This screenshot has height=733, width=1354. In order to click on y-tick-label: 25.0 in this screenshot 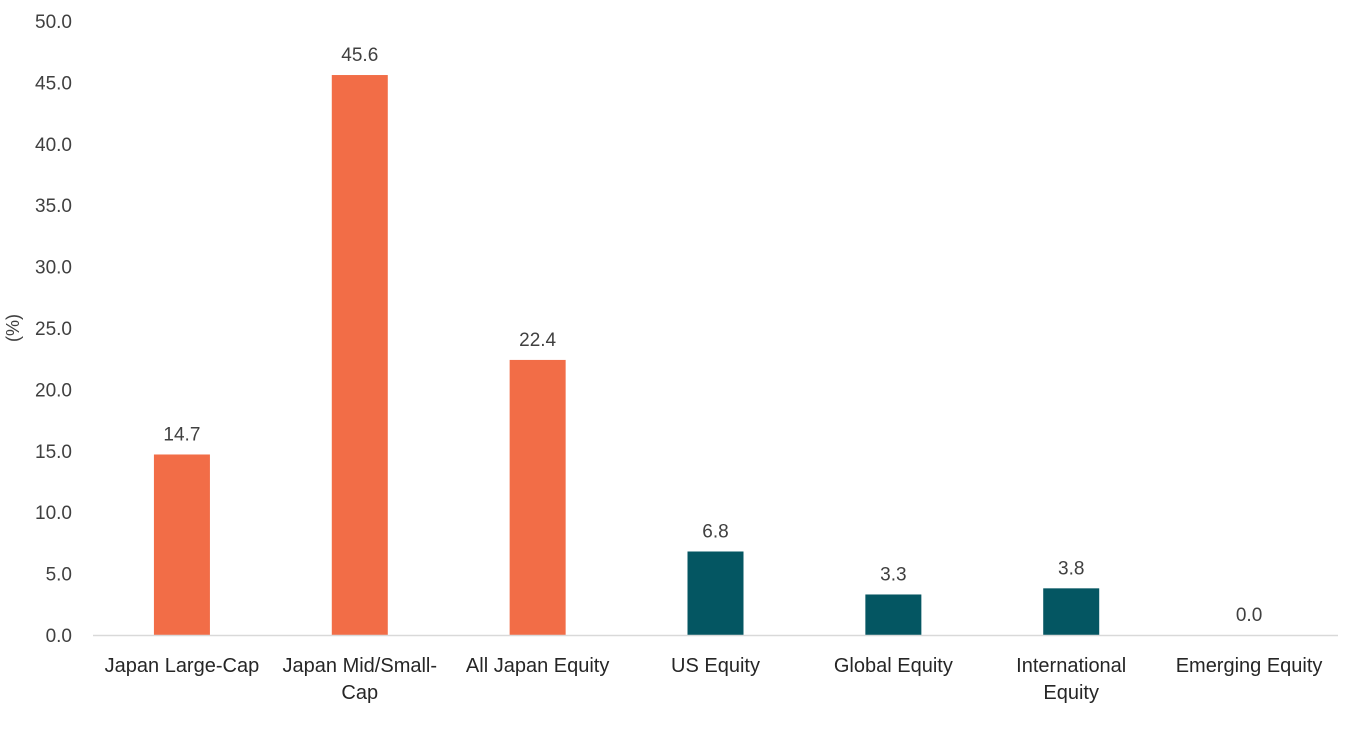, I will do `click(53, 329)`.